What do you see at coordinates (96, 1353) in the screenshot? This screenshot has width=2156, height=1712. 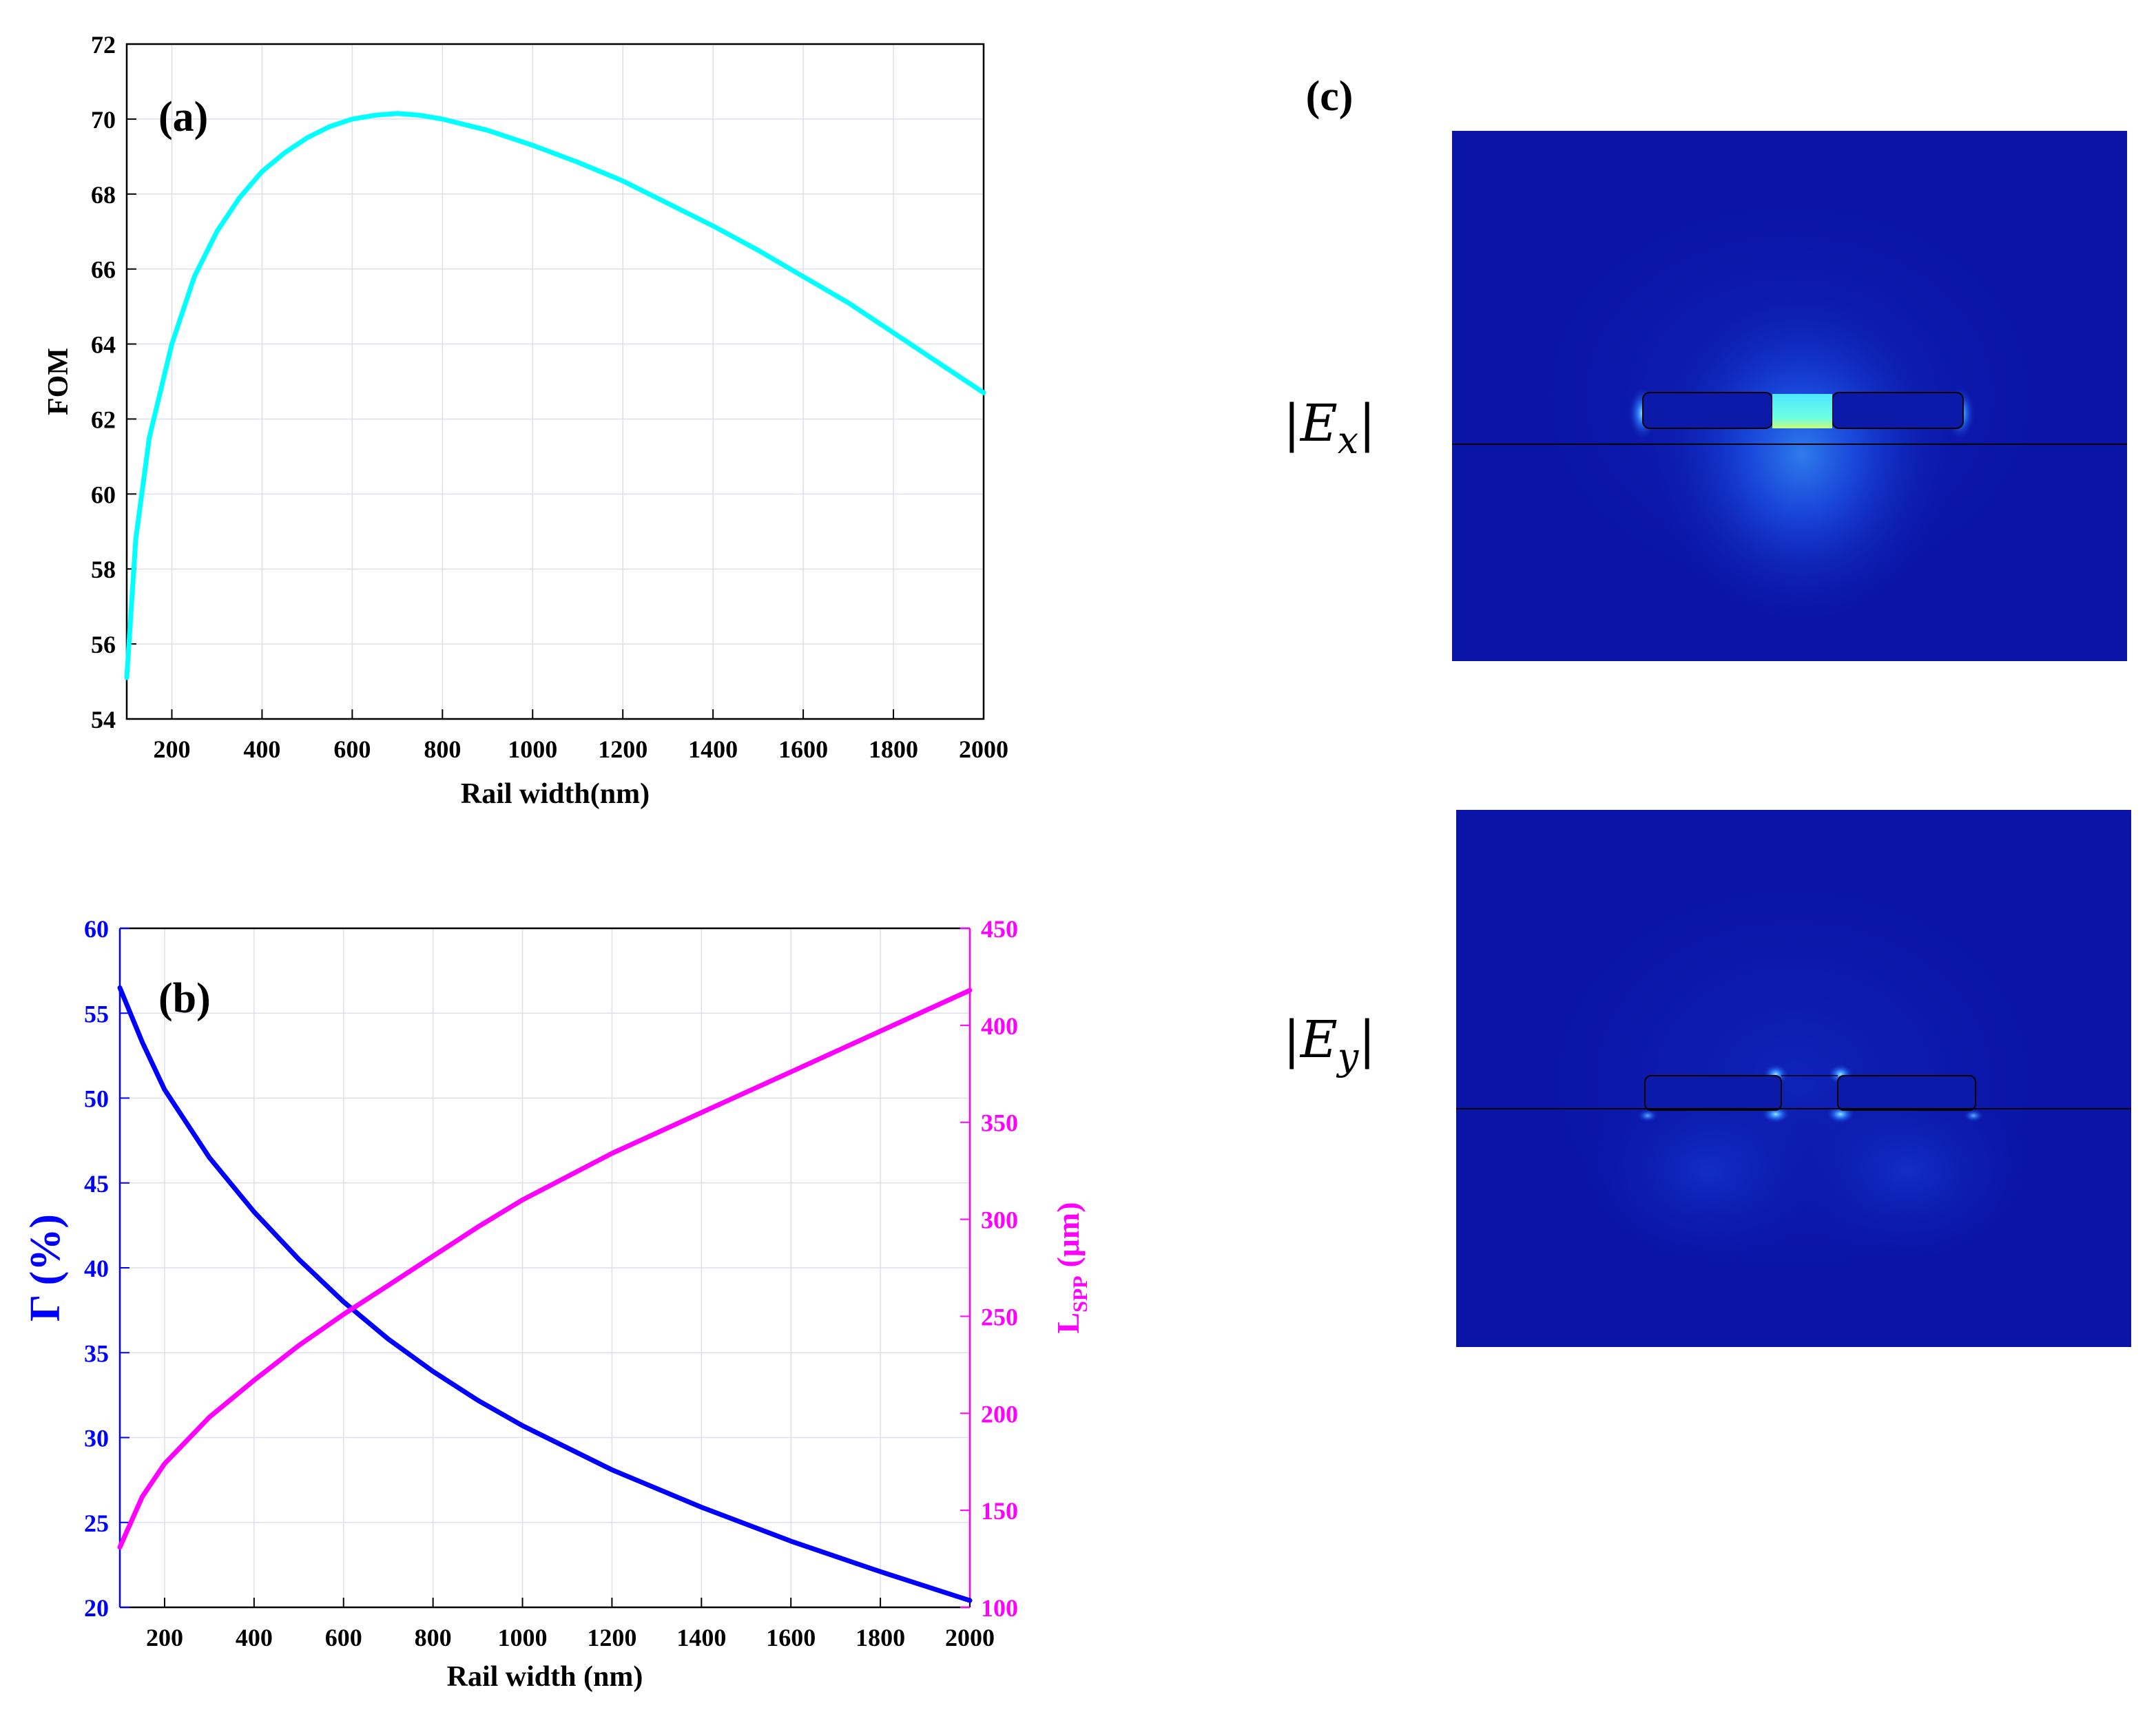 I see `gamma-y-tick-label: 35` at bounding box center [96, 1353].